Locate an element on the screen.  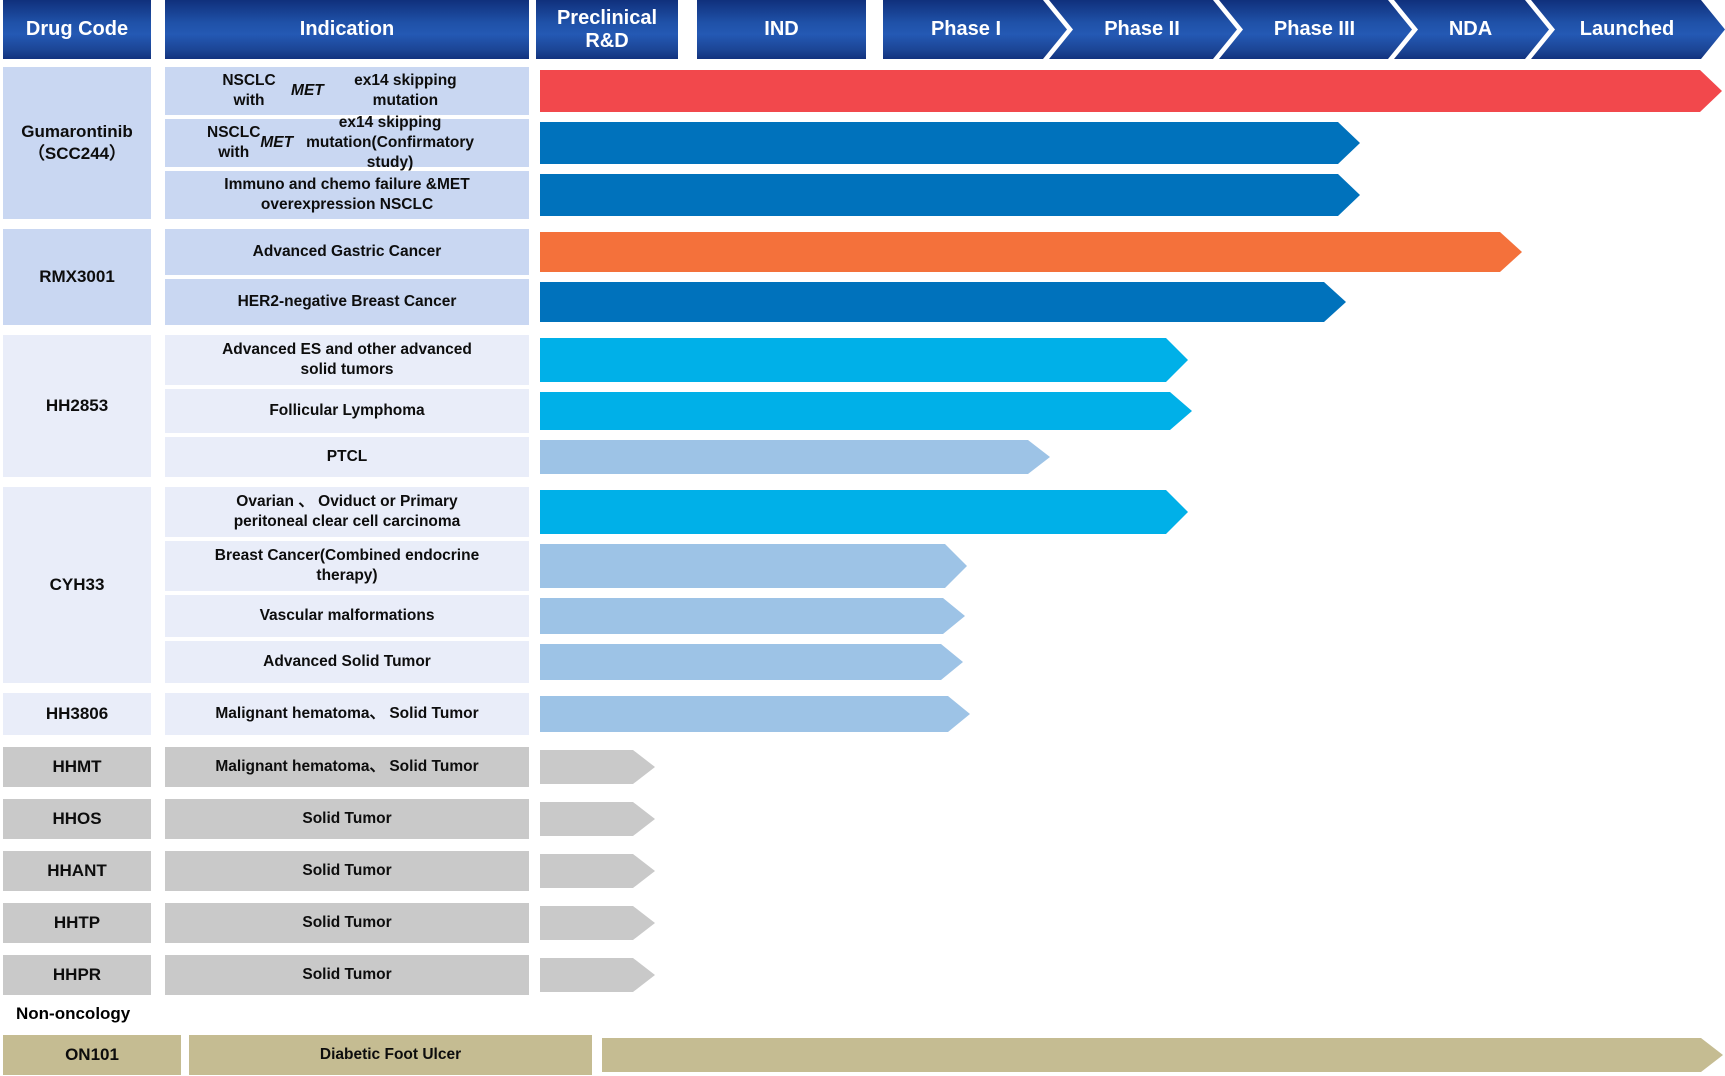
drug-code-cell: CYH33 is located at coordinates (77, 585).